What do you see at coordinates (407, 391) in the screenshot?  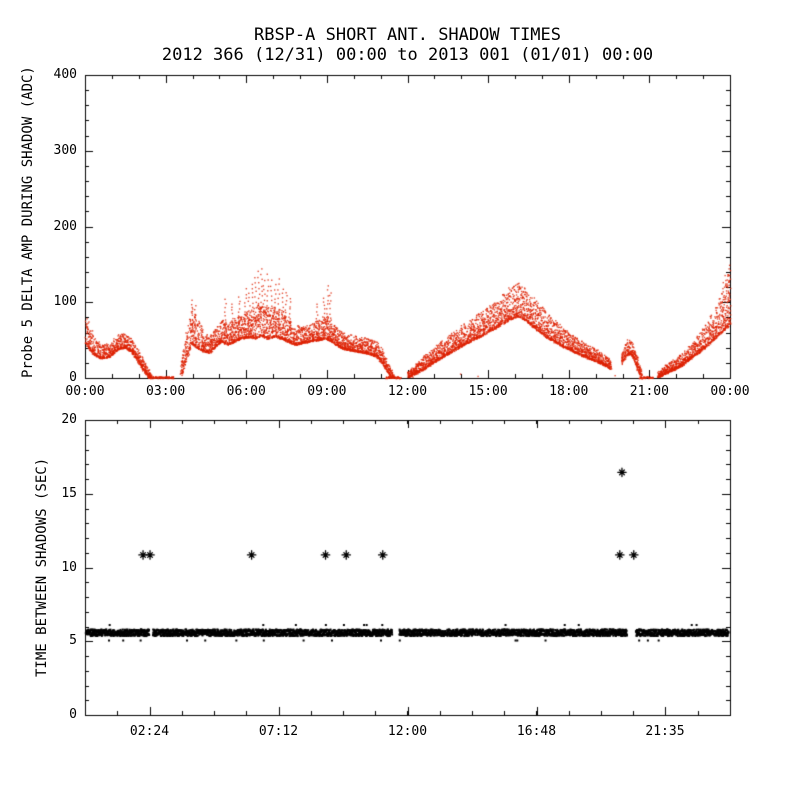 I see `top-x-tick-label: 12:00` at bounding box center [407, 391].